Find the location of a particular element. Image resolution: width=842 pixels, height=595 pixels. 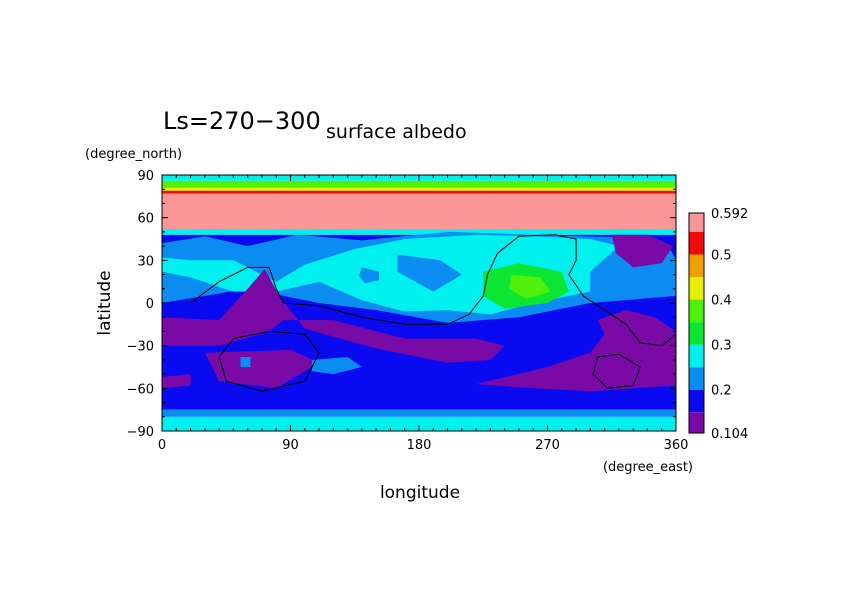

colorbar-label-5: 0.104 is located at coordinates (729, 434).